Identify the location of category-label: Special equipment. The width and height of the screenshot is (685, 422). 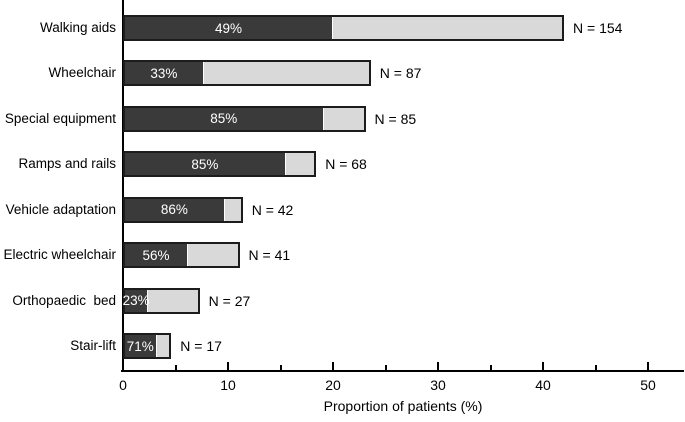
(60, 118).